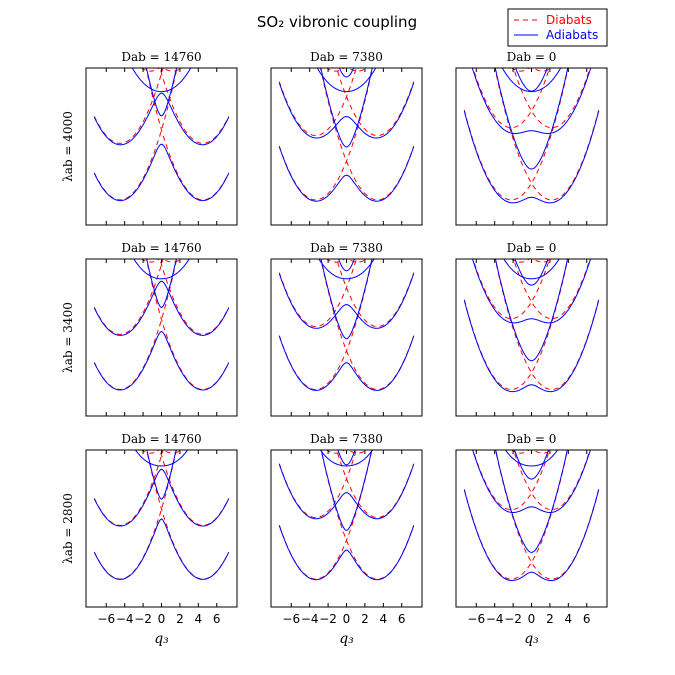 This screenshot has width=675, height=675. I want to click on panel-r1-c0: Dab = 14760 λab = 3400, so click(149, 329).